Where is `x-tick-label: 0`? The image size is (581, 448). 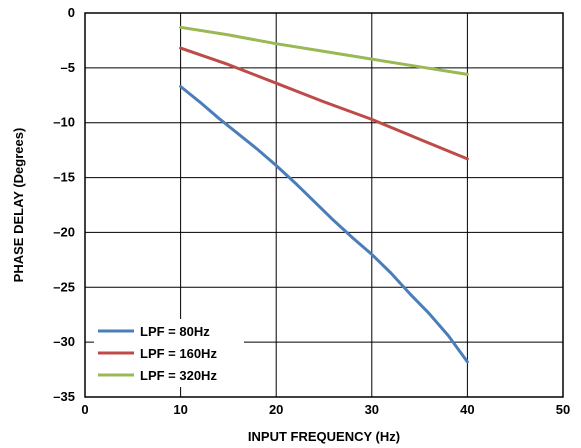 x-tick-label: 0 is located at coordinates (84, 409).